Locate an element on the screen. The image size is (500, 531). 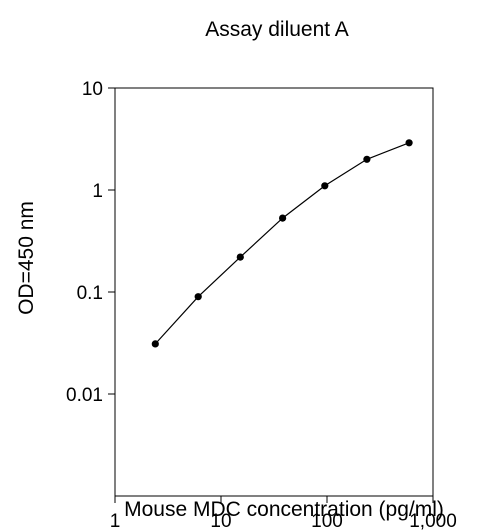
y-axis-ticks: 10 1 0.1 0.01 is located at coordinates (90, 242).